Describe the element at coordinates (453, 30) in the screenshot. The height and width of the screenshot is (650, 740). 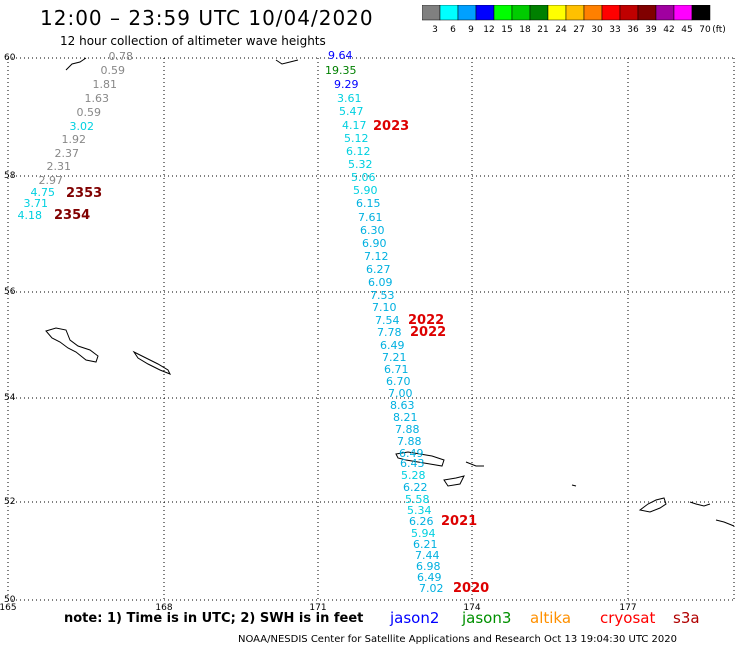
I see `legend-label: 6` at that location.